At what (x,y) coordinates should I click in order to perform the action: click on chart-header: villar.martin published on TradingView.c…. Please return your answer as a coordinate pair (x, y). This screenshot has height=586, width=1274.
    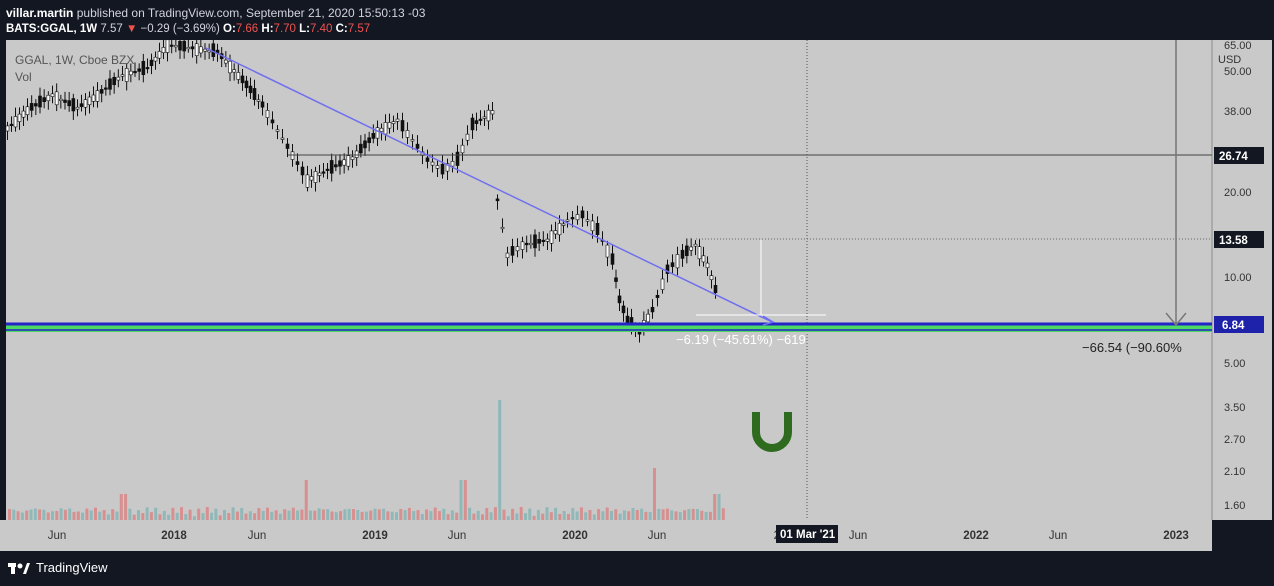
    Looking at the image, I should click on (637, 20).